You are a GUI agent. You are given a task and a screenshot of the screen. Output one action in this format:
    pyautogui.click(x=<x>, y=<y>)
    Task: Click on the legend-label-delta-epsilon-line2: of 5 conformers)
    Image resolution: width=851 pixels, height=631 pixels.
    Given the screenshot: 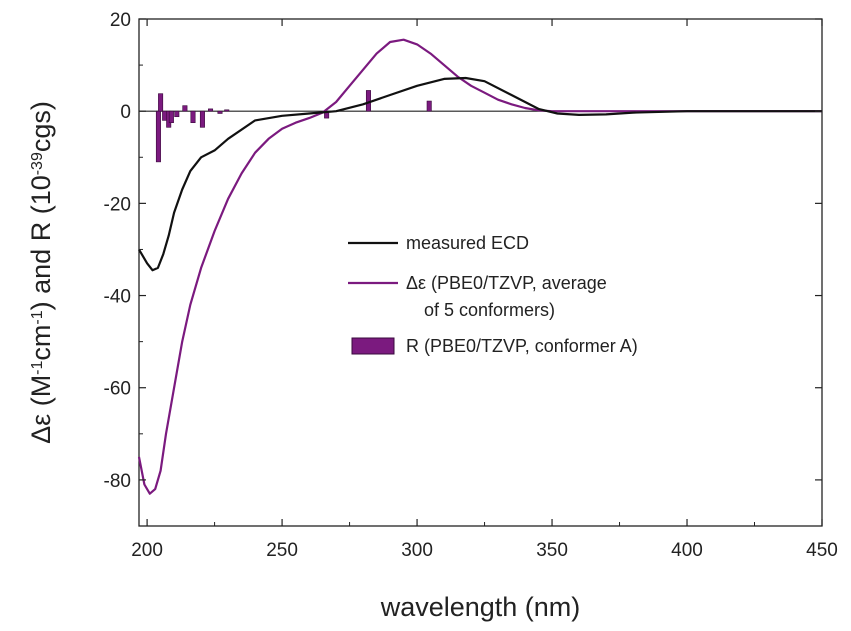 What is the action you would take?
    pyautogui.click(x=489, y=310)
    